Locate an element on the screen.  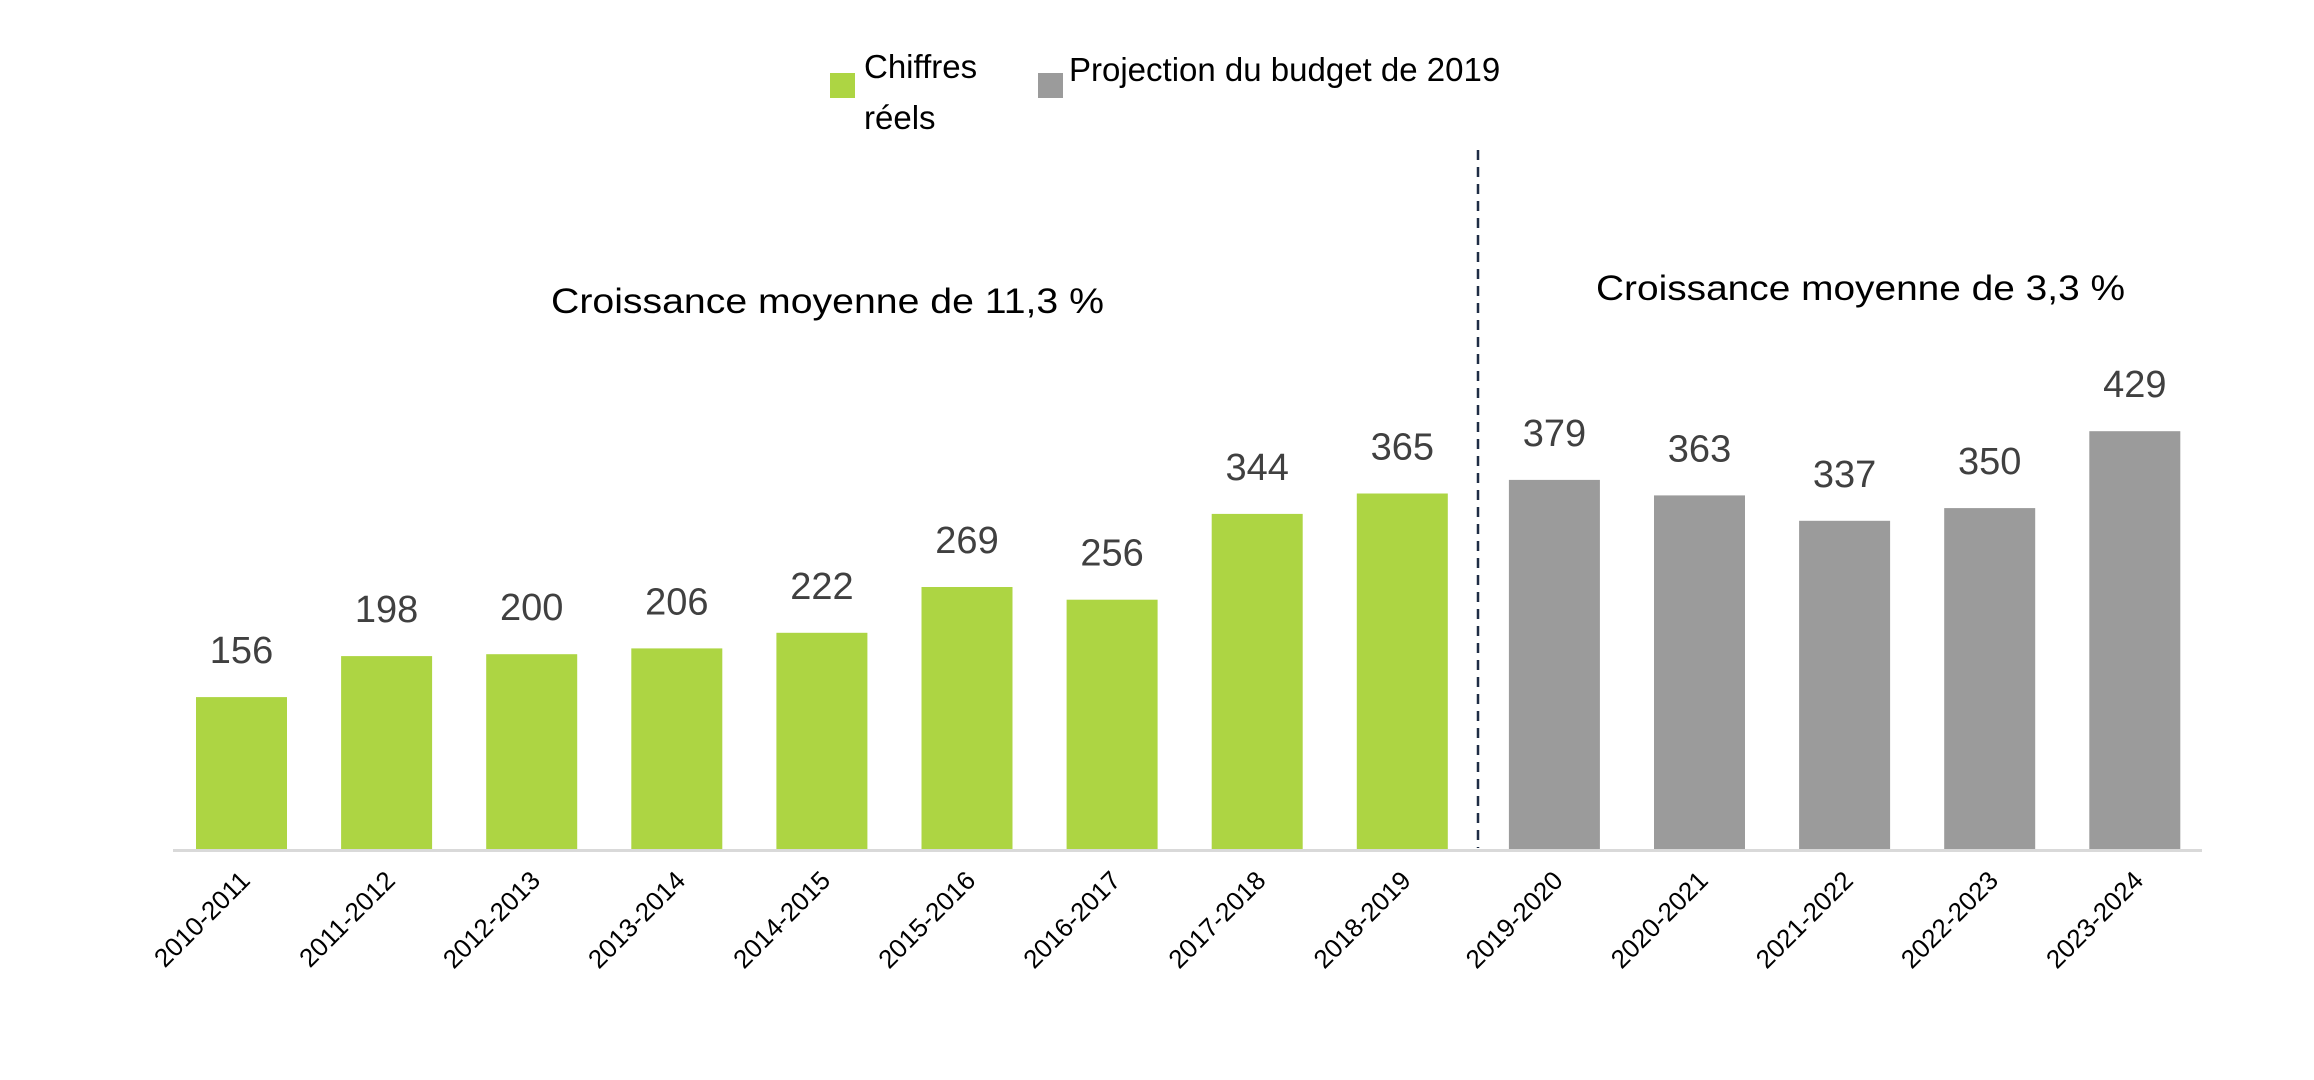
data-label-2010-2011: 156 is located at coordinates (241, 651).